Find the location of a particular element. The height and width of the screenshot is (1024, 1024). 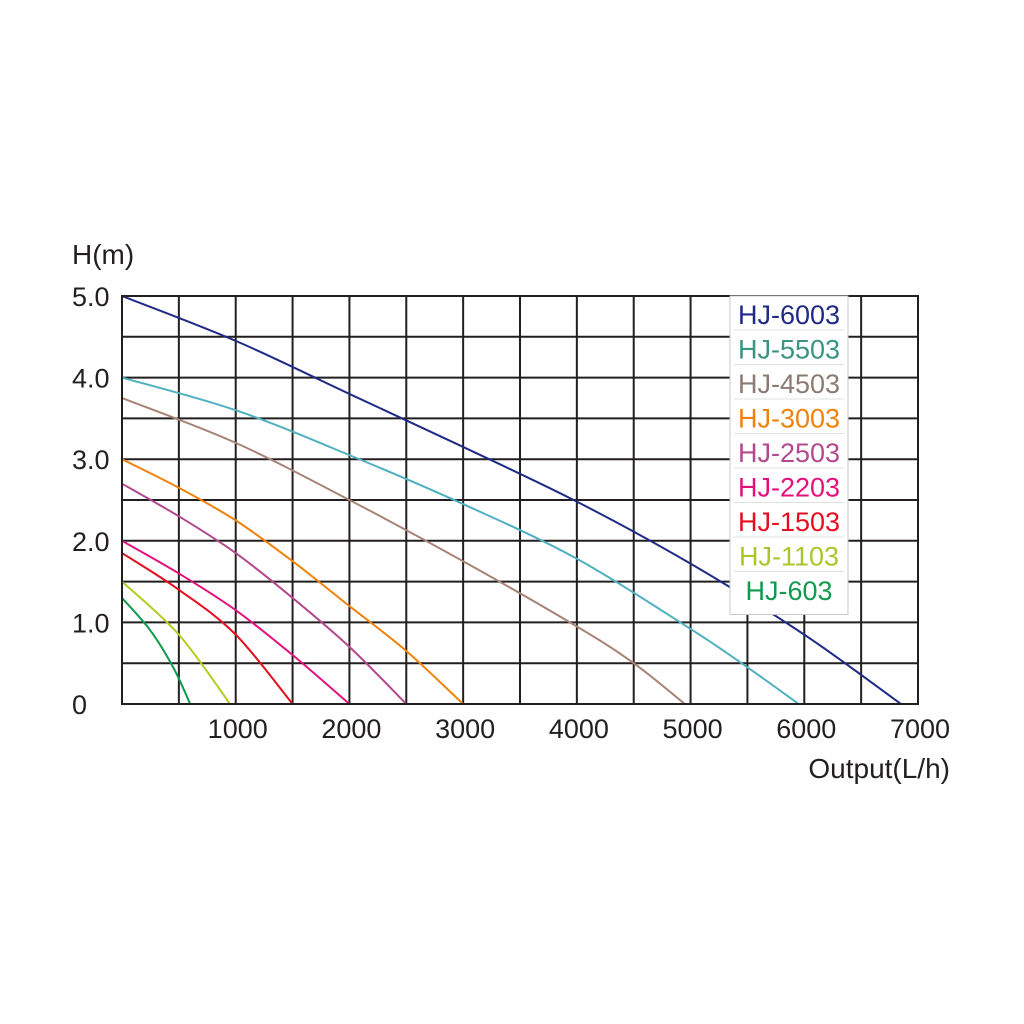

x-tick-label: 1000 is located at coordinates (238, 729).